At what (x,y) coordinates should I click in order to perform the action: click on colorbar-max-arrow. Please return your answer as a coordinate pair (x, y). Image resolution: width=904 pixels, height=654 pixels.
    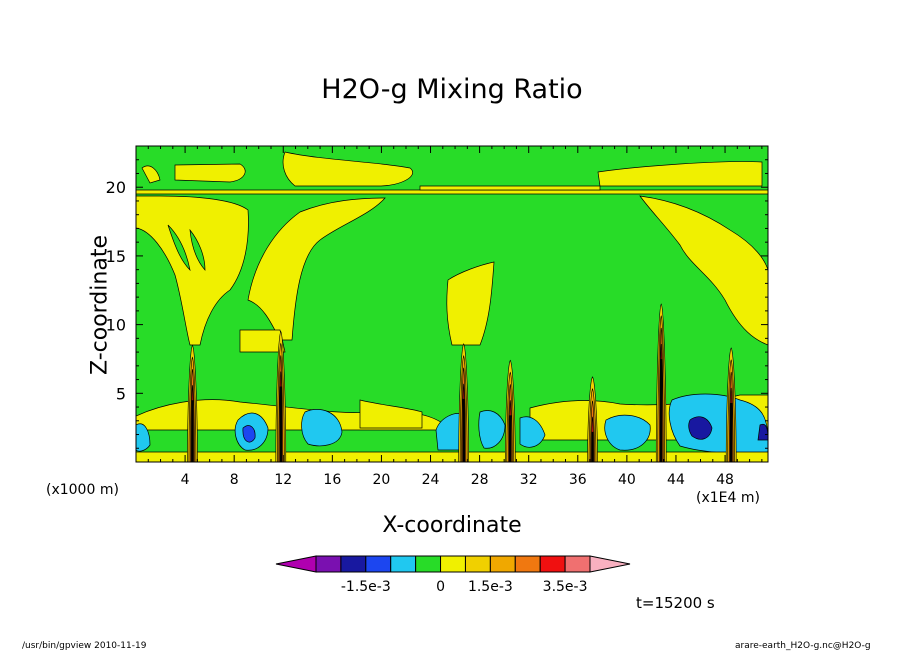
    Looking at the image, I should click on (610, 564).